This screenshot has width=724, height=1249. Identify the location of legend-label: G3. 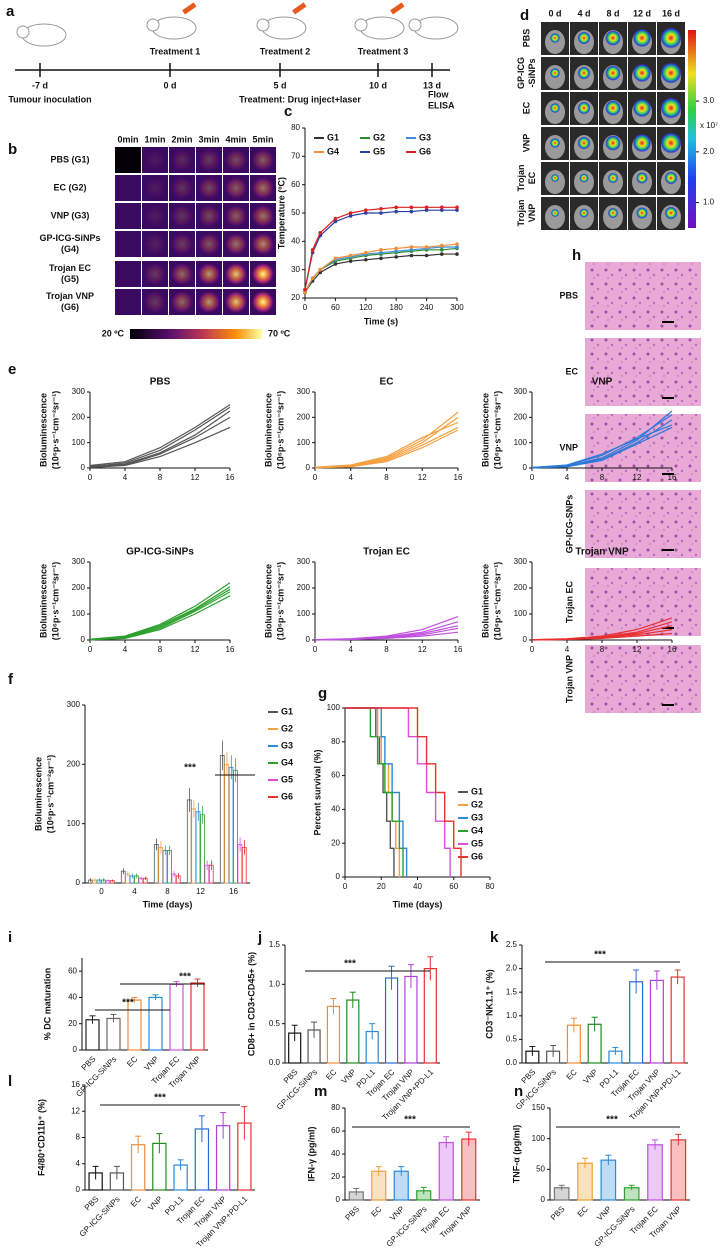
(477, 817).